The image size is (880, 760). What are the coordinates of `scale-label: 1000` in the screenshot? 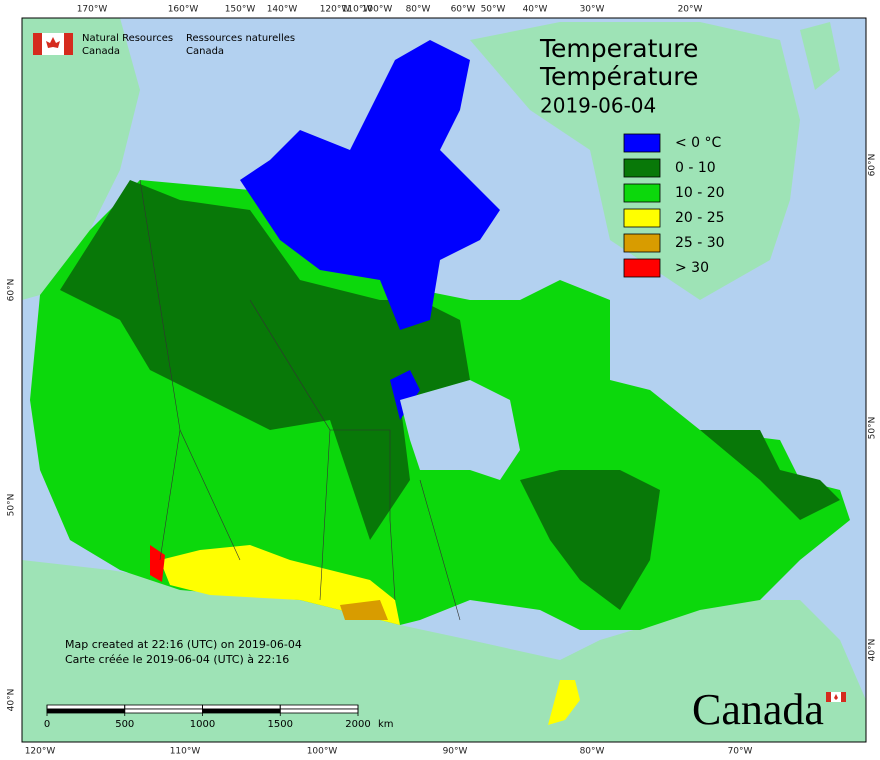 It's located at (202, 724).